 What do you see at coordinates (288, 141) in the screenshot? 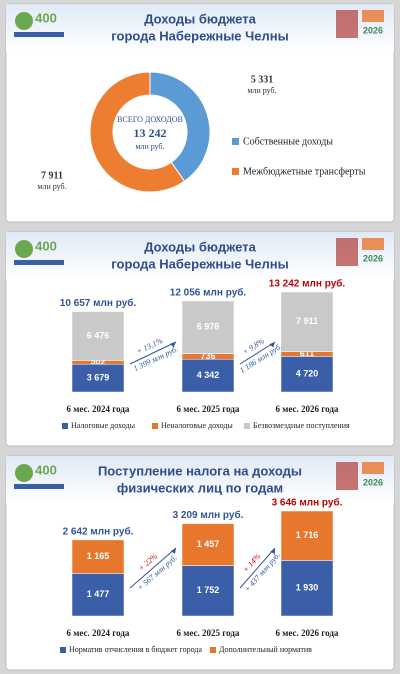
I see `legend-label: Собственные доходы` at bounding box center [288, 141].